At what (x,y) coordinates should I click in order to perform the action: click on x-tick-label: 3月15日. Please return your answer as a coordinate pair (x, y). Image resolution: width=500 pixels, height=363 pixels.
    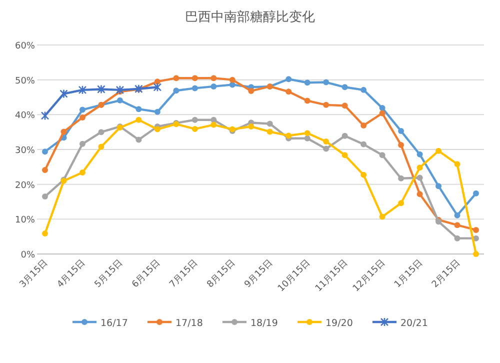
    Looking at the image, I should click on (34, 274).